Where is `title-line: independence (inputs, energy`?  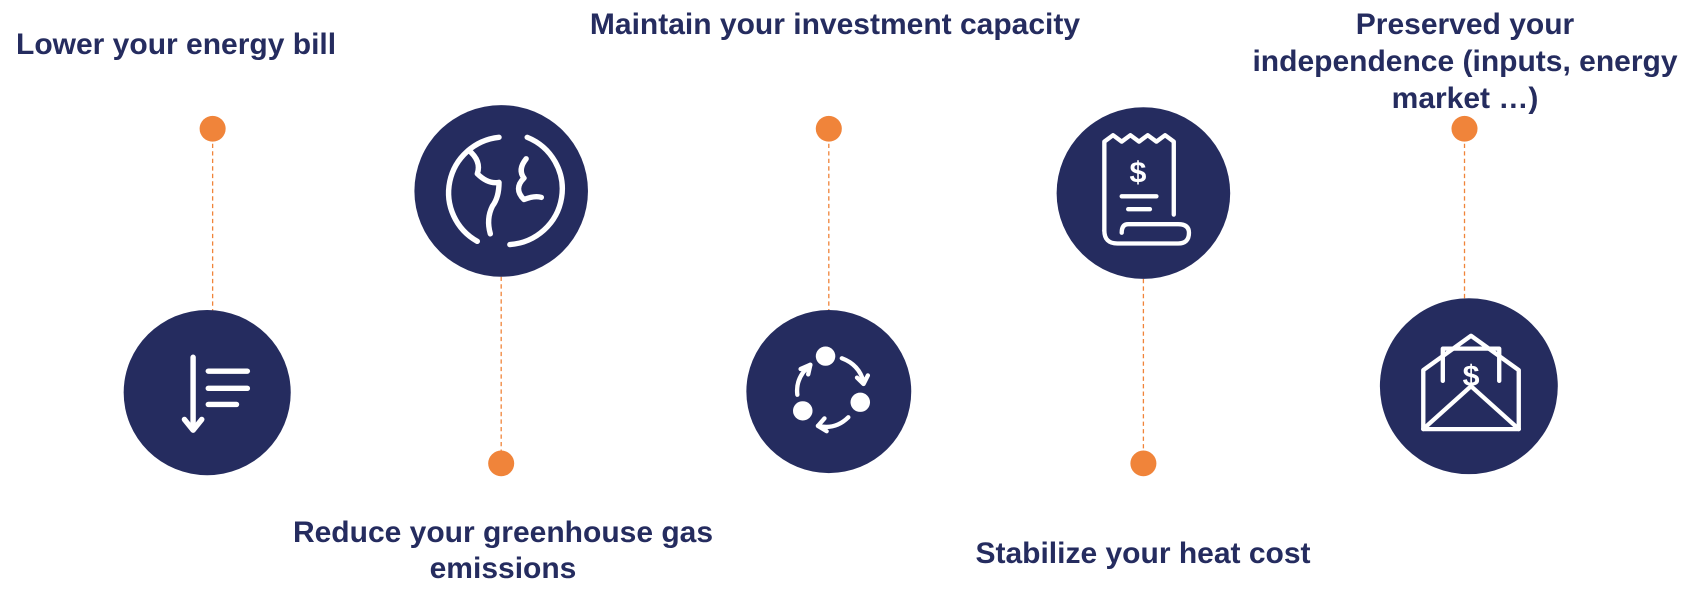 title-line: independence (inputs, energy is located at coordinates (1465, 61).